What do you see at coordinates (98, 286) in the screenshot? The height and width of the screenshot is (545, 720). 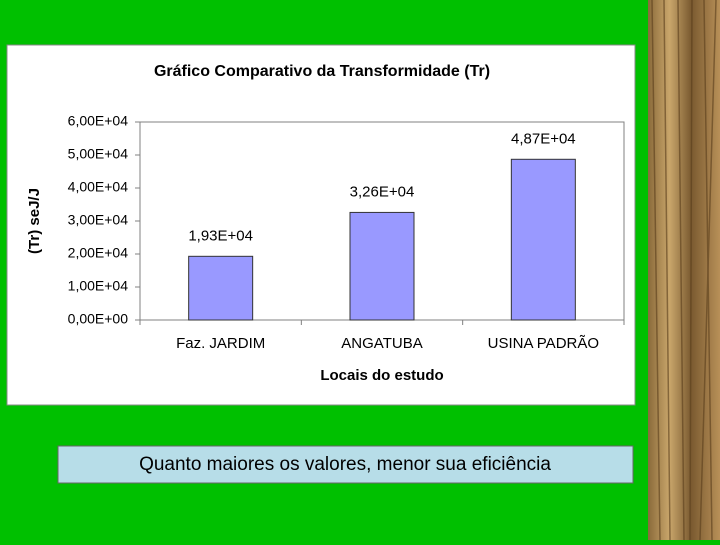 I see `y-tick-label: 1,00E+04` at bounding box center [98, 286].